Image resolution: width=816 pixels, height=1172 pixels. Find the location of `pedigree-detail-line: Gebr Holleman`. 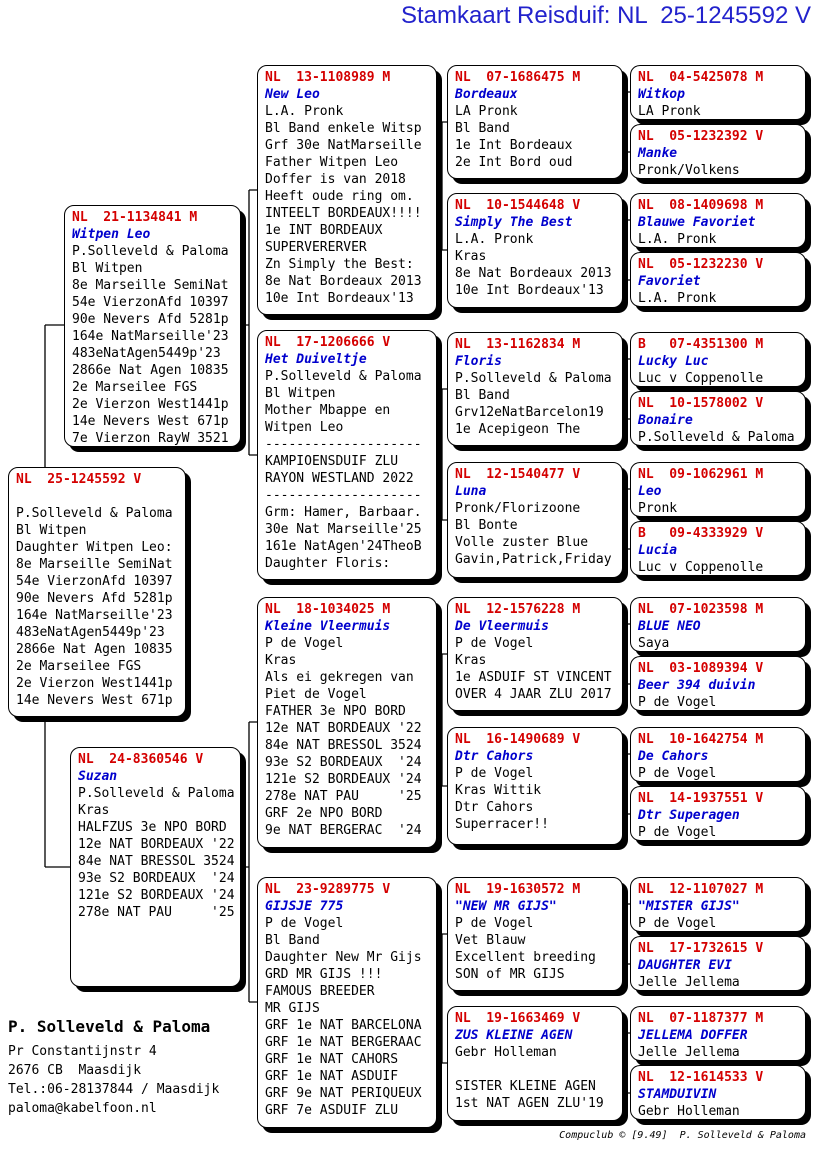

pedigree-detail-line: Gebr Holleman is located at coordinates (506, 1052).